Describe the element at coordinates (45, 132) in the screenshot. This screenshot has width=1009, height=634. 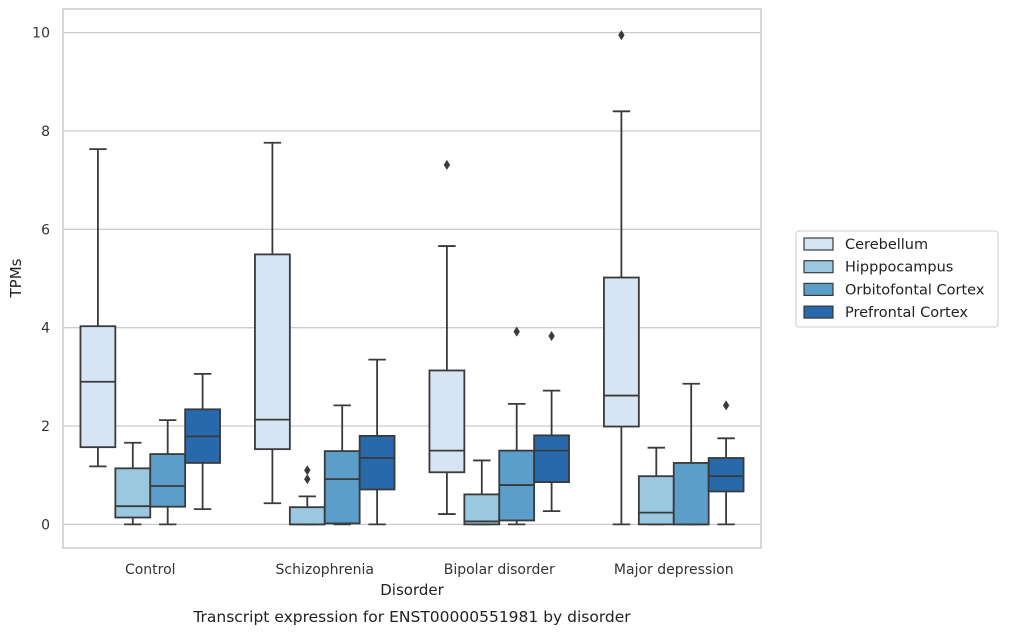
I see `y-tick-label-8: 8` at that location.